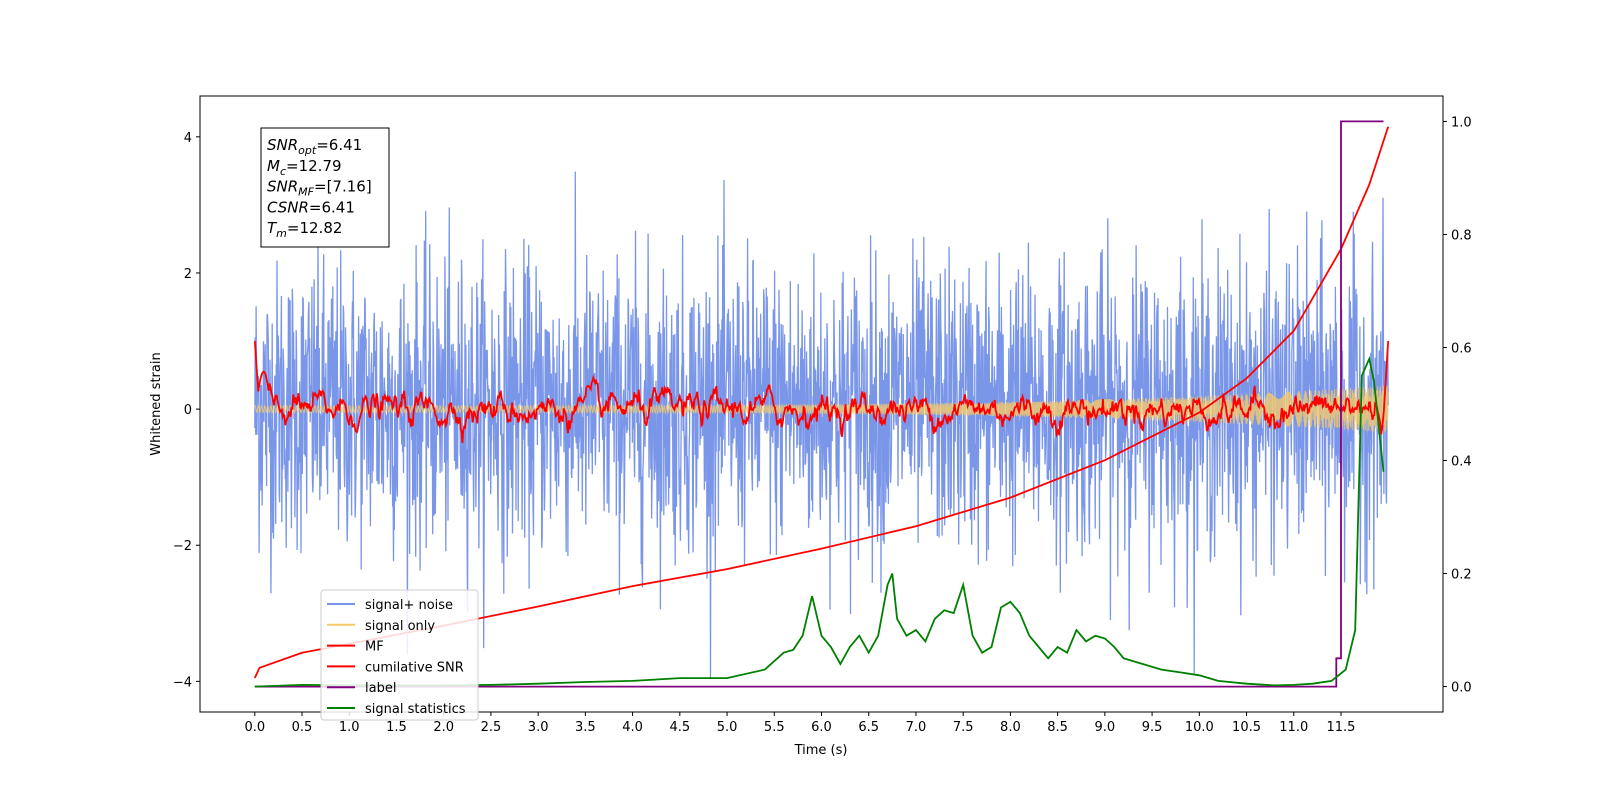 Image resolution: width=1600 pixels, height=800 pixels. What do you see at coordinates (821, 727) in the screenshot?
I see `x-tick-label: 6.0` at bounding box center [821, 727].